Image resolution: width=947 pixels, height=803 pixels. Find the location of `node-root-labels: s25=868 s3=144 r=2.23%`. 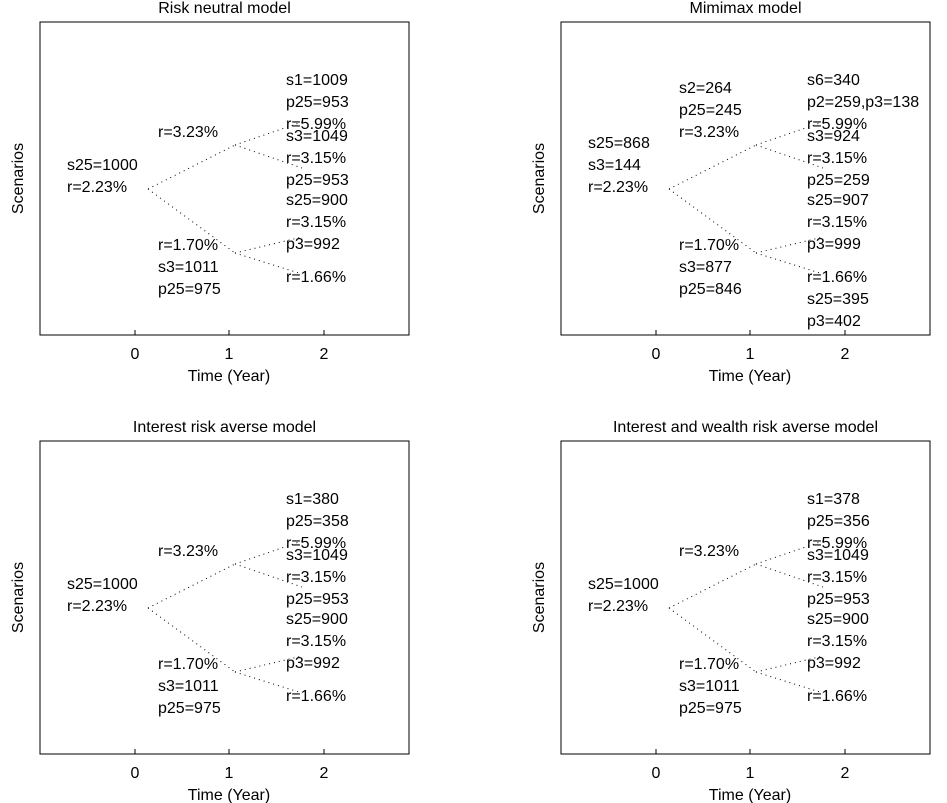

node-root-labels: s25=868 s3=144 r=2.23% is located at coordinates (619, 165).